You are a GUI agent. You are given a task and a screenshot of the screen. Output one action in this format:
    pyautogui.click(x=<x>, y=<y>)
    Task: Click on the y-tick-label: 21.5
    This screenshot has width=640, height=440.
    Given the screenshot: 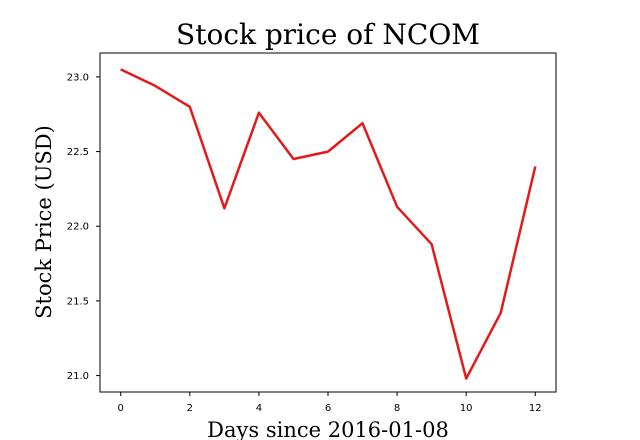 What is the action you would take?
    pyautogui.click(x=78, y=301)
    